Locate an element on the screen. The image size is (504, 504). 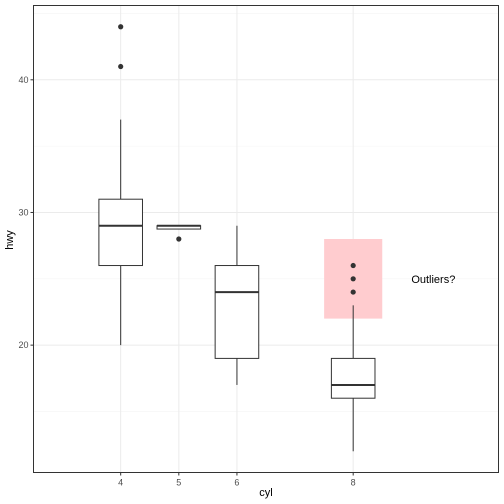
x-tick-label: 5 is located at coordinates (178, 483).